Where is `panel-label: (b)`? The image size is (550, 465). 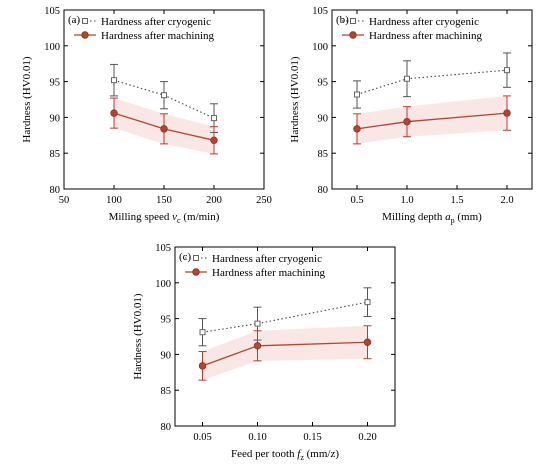
panel-label: (b) is located at coordinates (342, 20).